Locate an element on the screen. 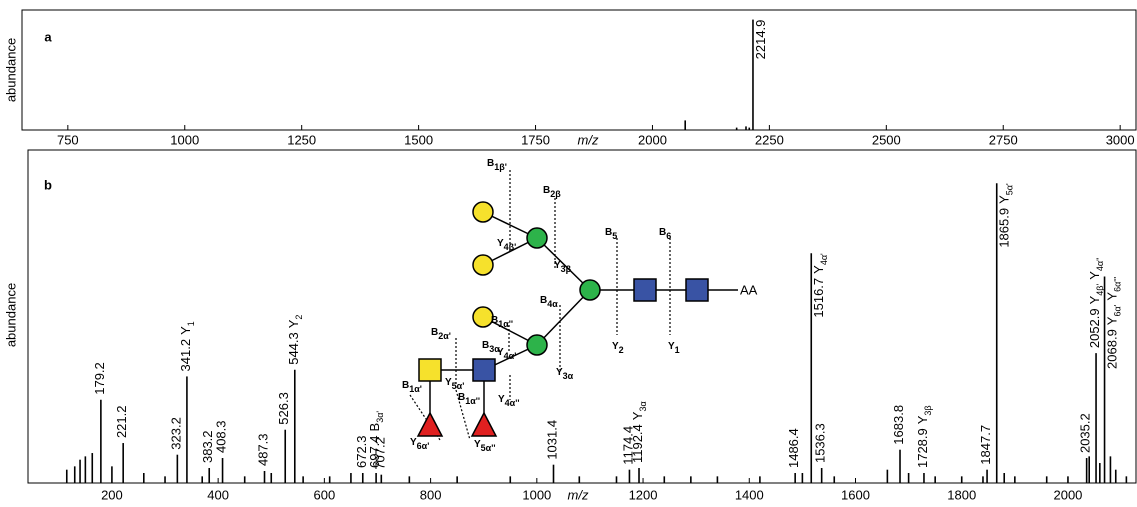 The image size is (1137, 507). peak-label: 179.2 is located at coordinates (99, 378).